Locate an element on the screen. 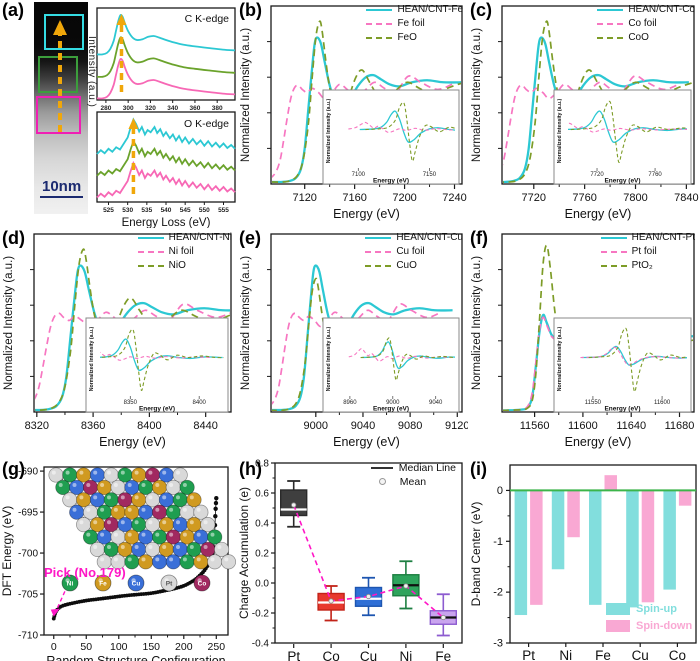 The image size is (700, 661). svg-text: 280 is located at coordinates (105, 108).